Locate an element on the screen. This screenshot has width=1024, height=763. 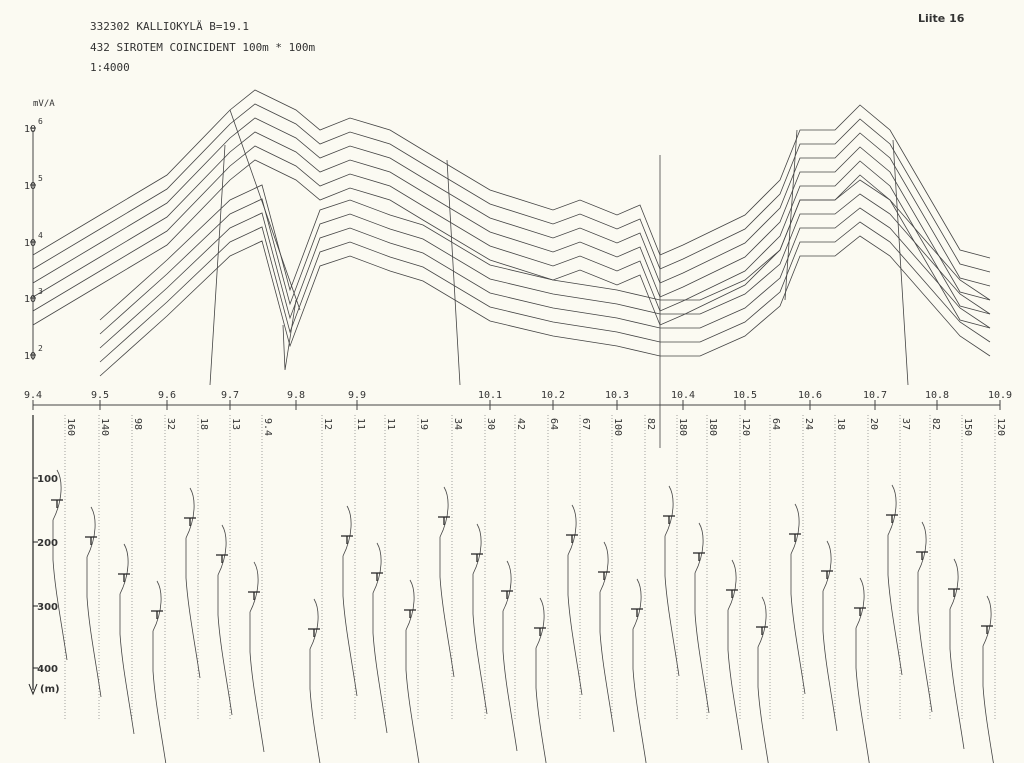
station-label: 10.6 is located at coordinates (810, 395).